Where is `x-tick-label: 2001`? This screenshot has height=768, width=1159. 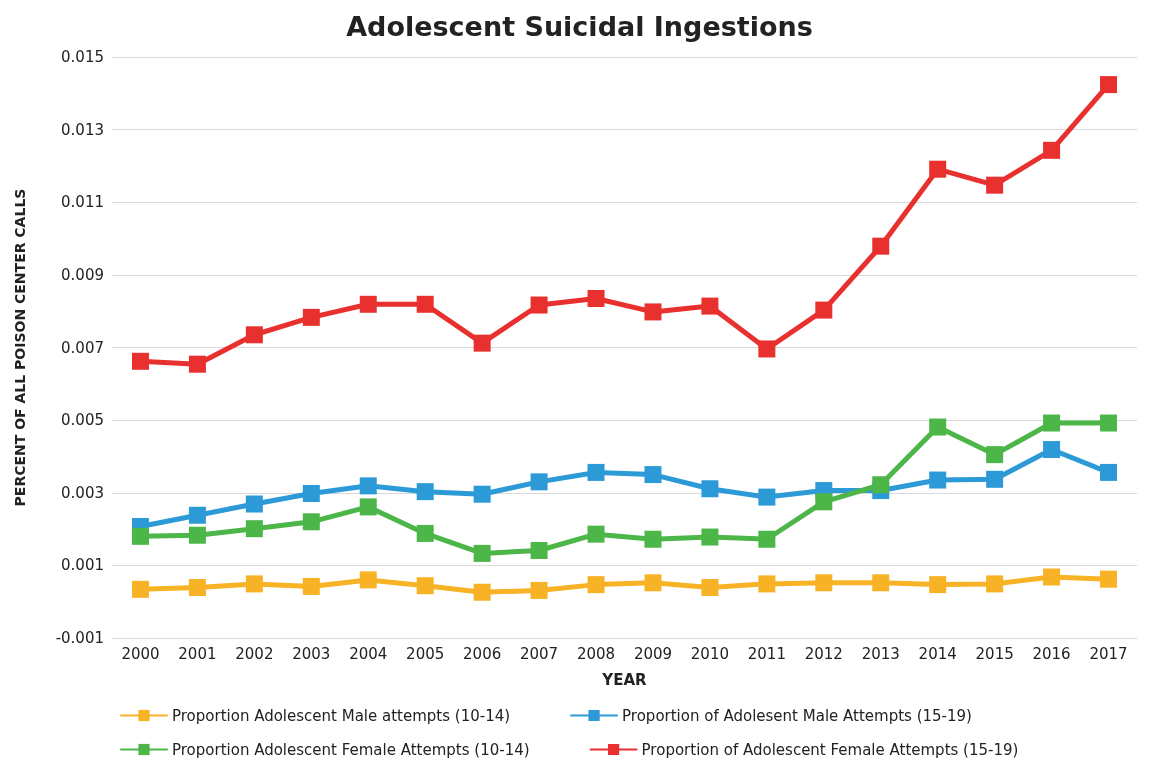
x-tick-label: 2001 is located at coordinates (197, 653).